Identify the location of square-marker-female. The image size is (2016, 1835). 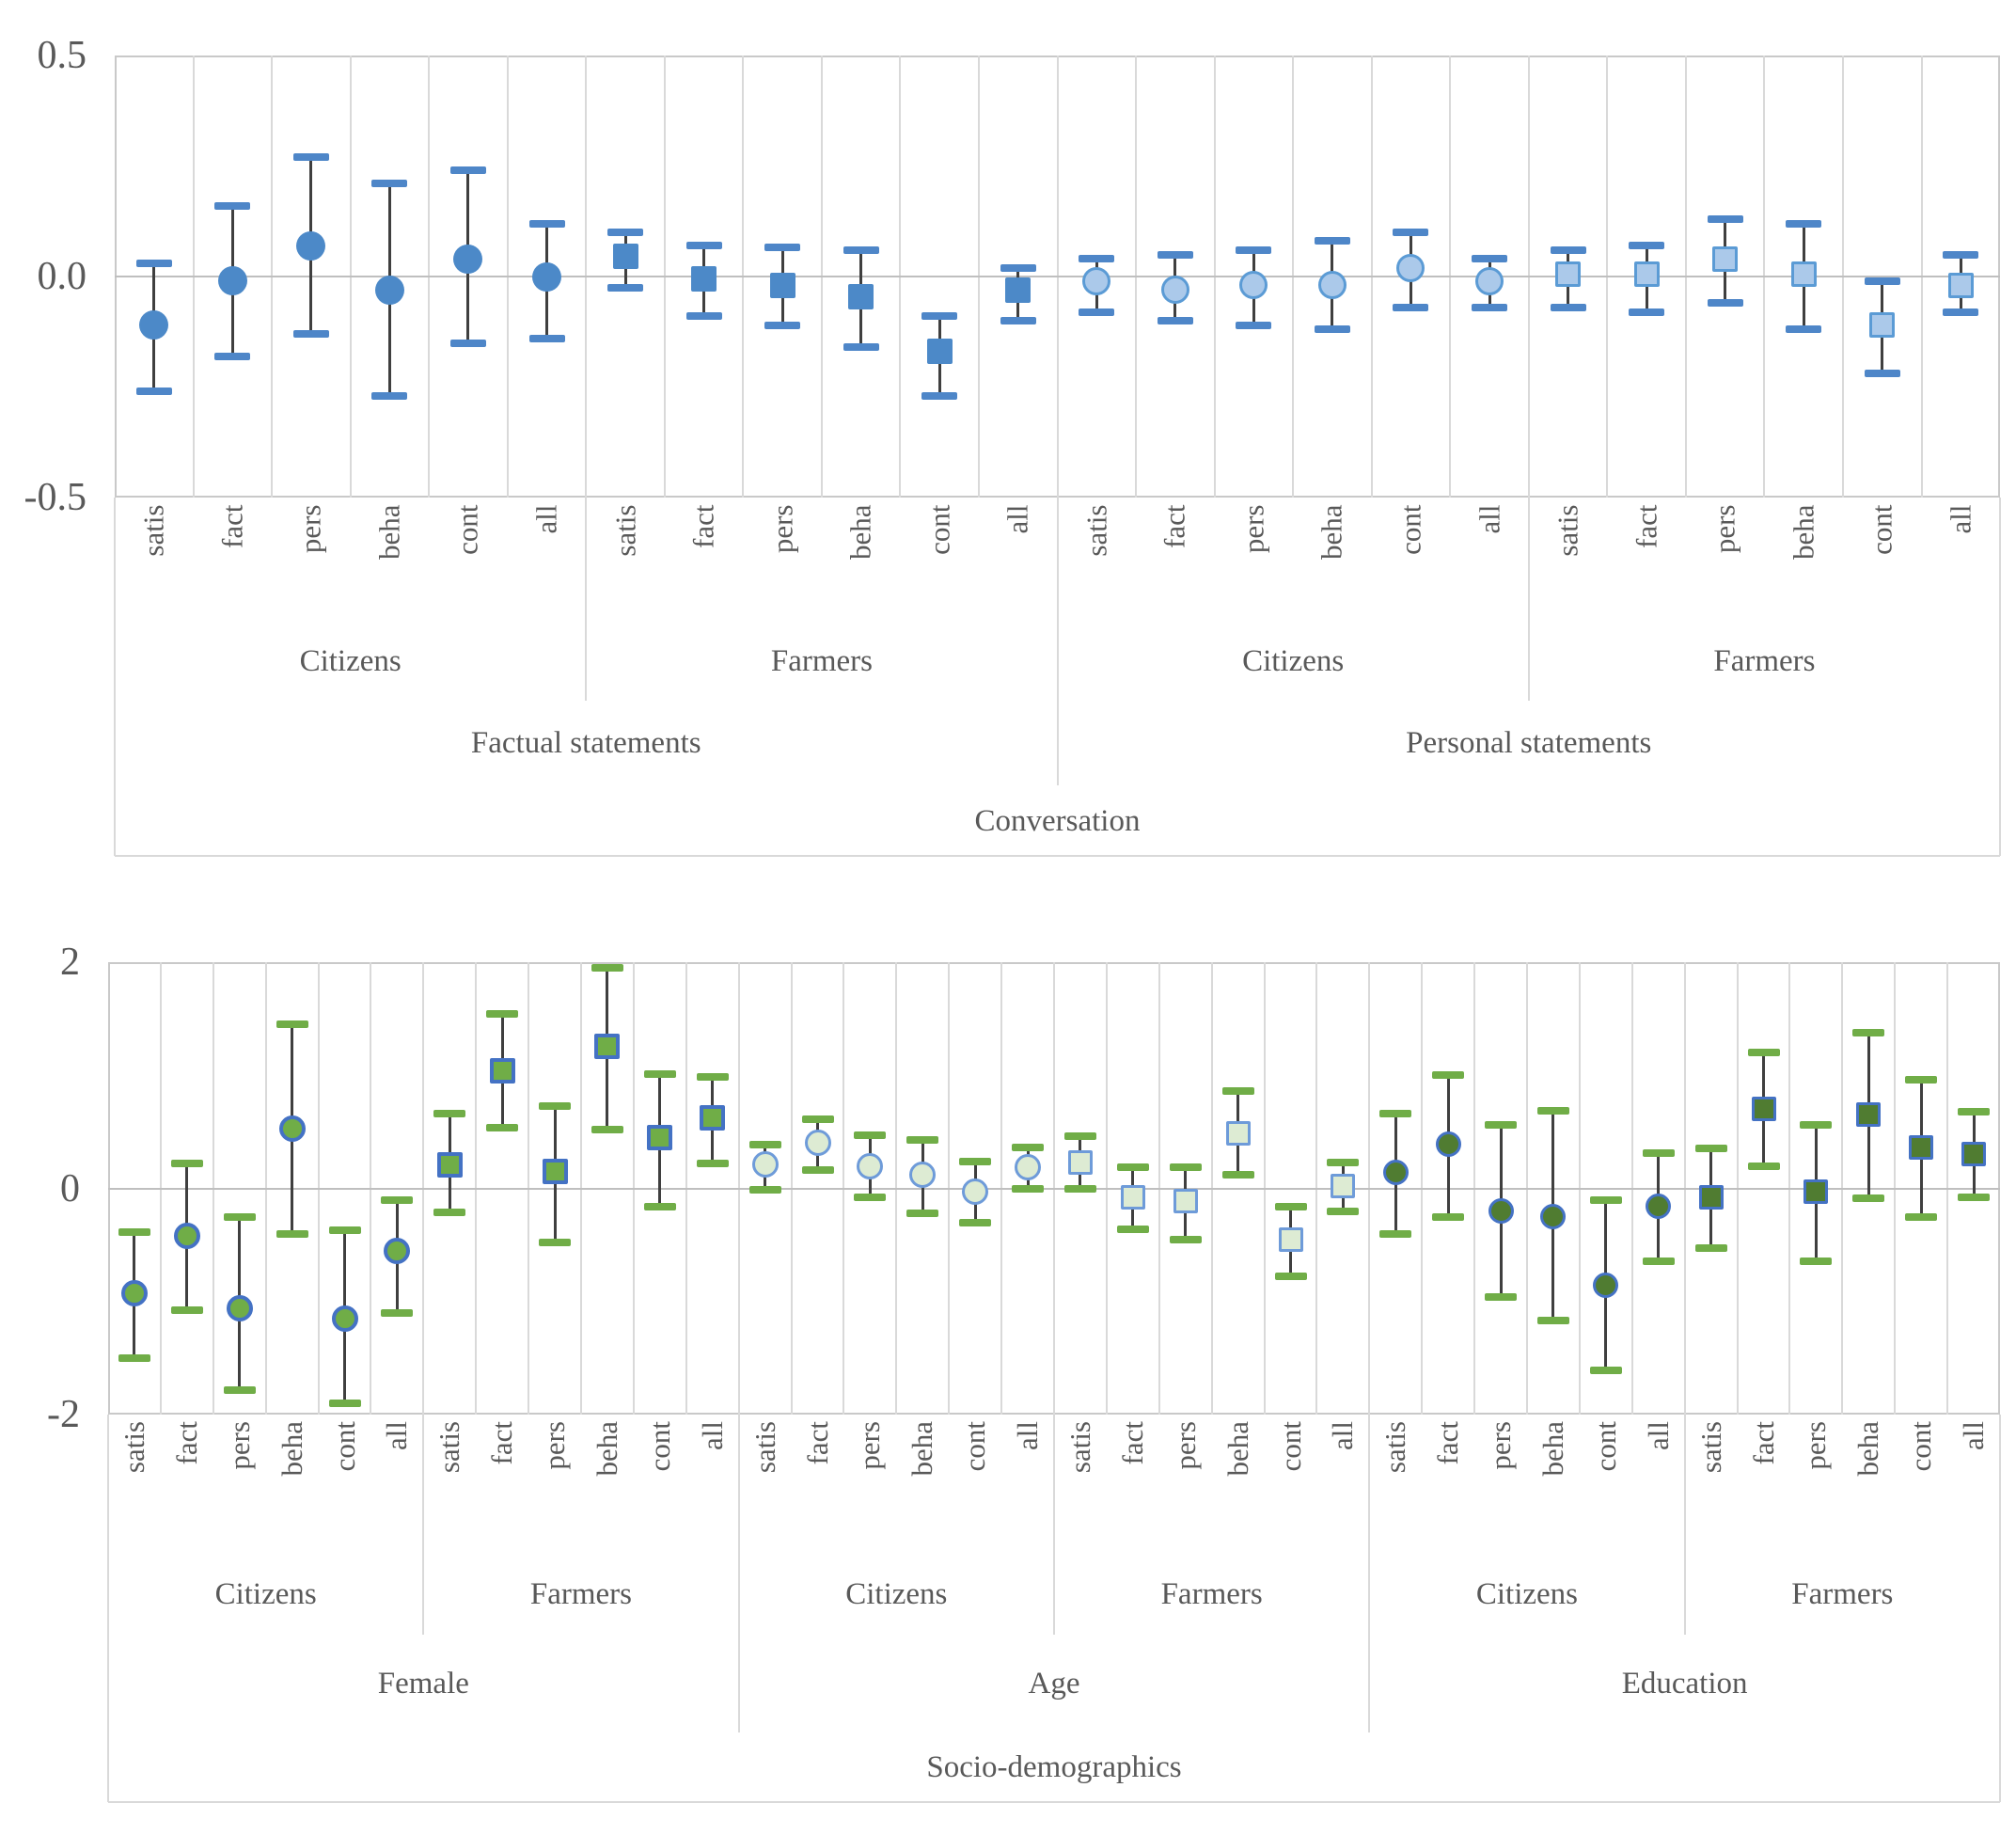
(449, 1165).